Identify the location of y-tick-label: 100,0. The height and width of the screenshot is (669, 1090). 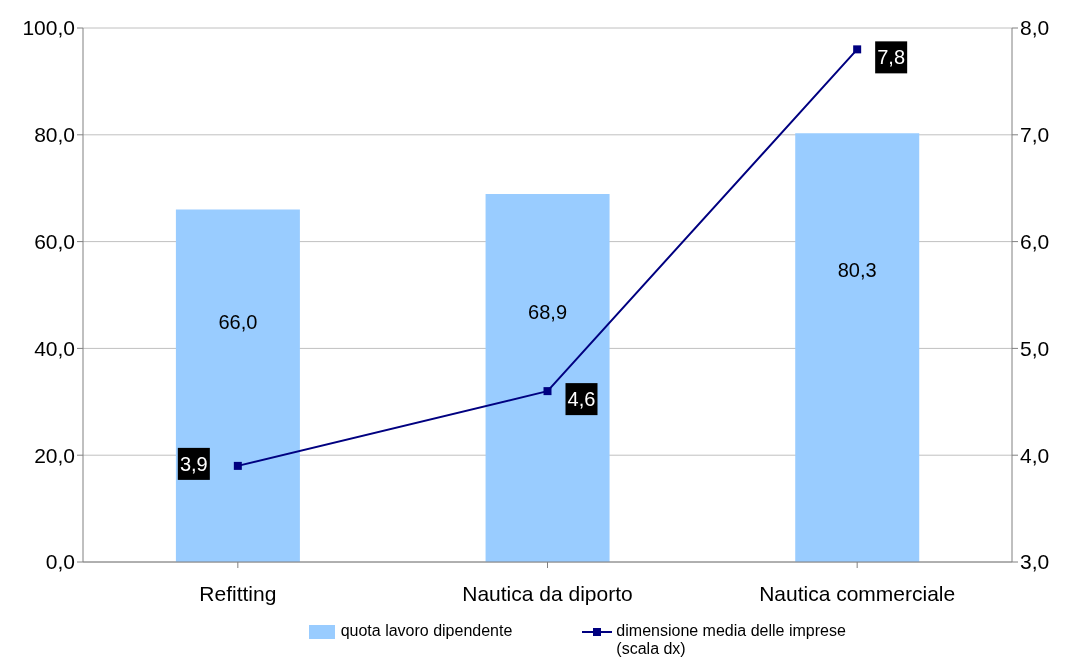
(48, 28).